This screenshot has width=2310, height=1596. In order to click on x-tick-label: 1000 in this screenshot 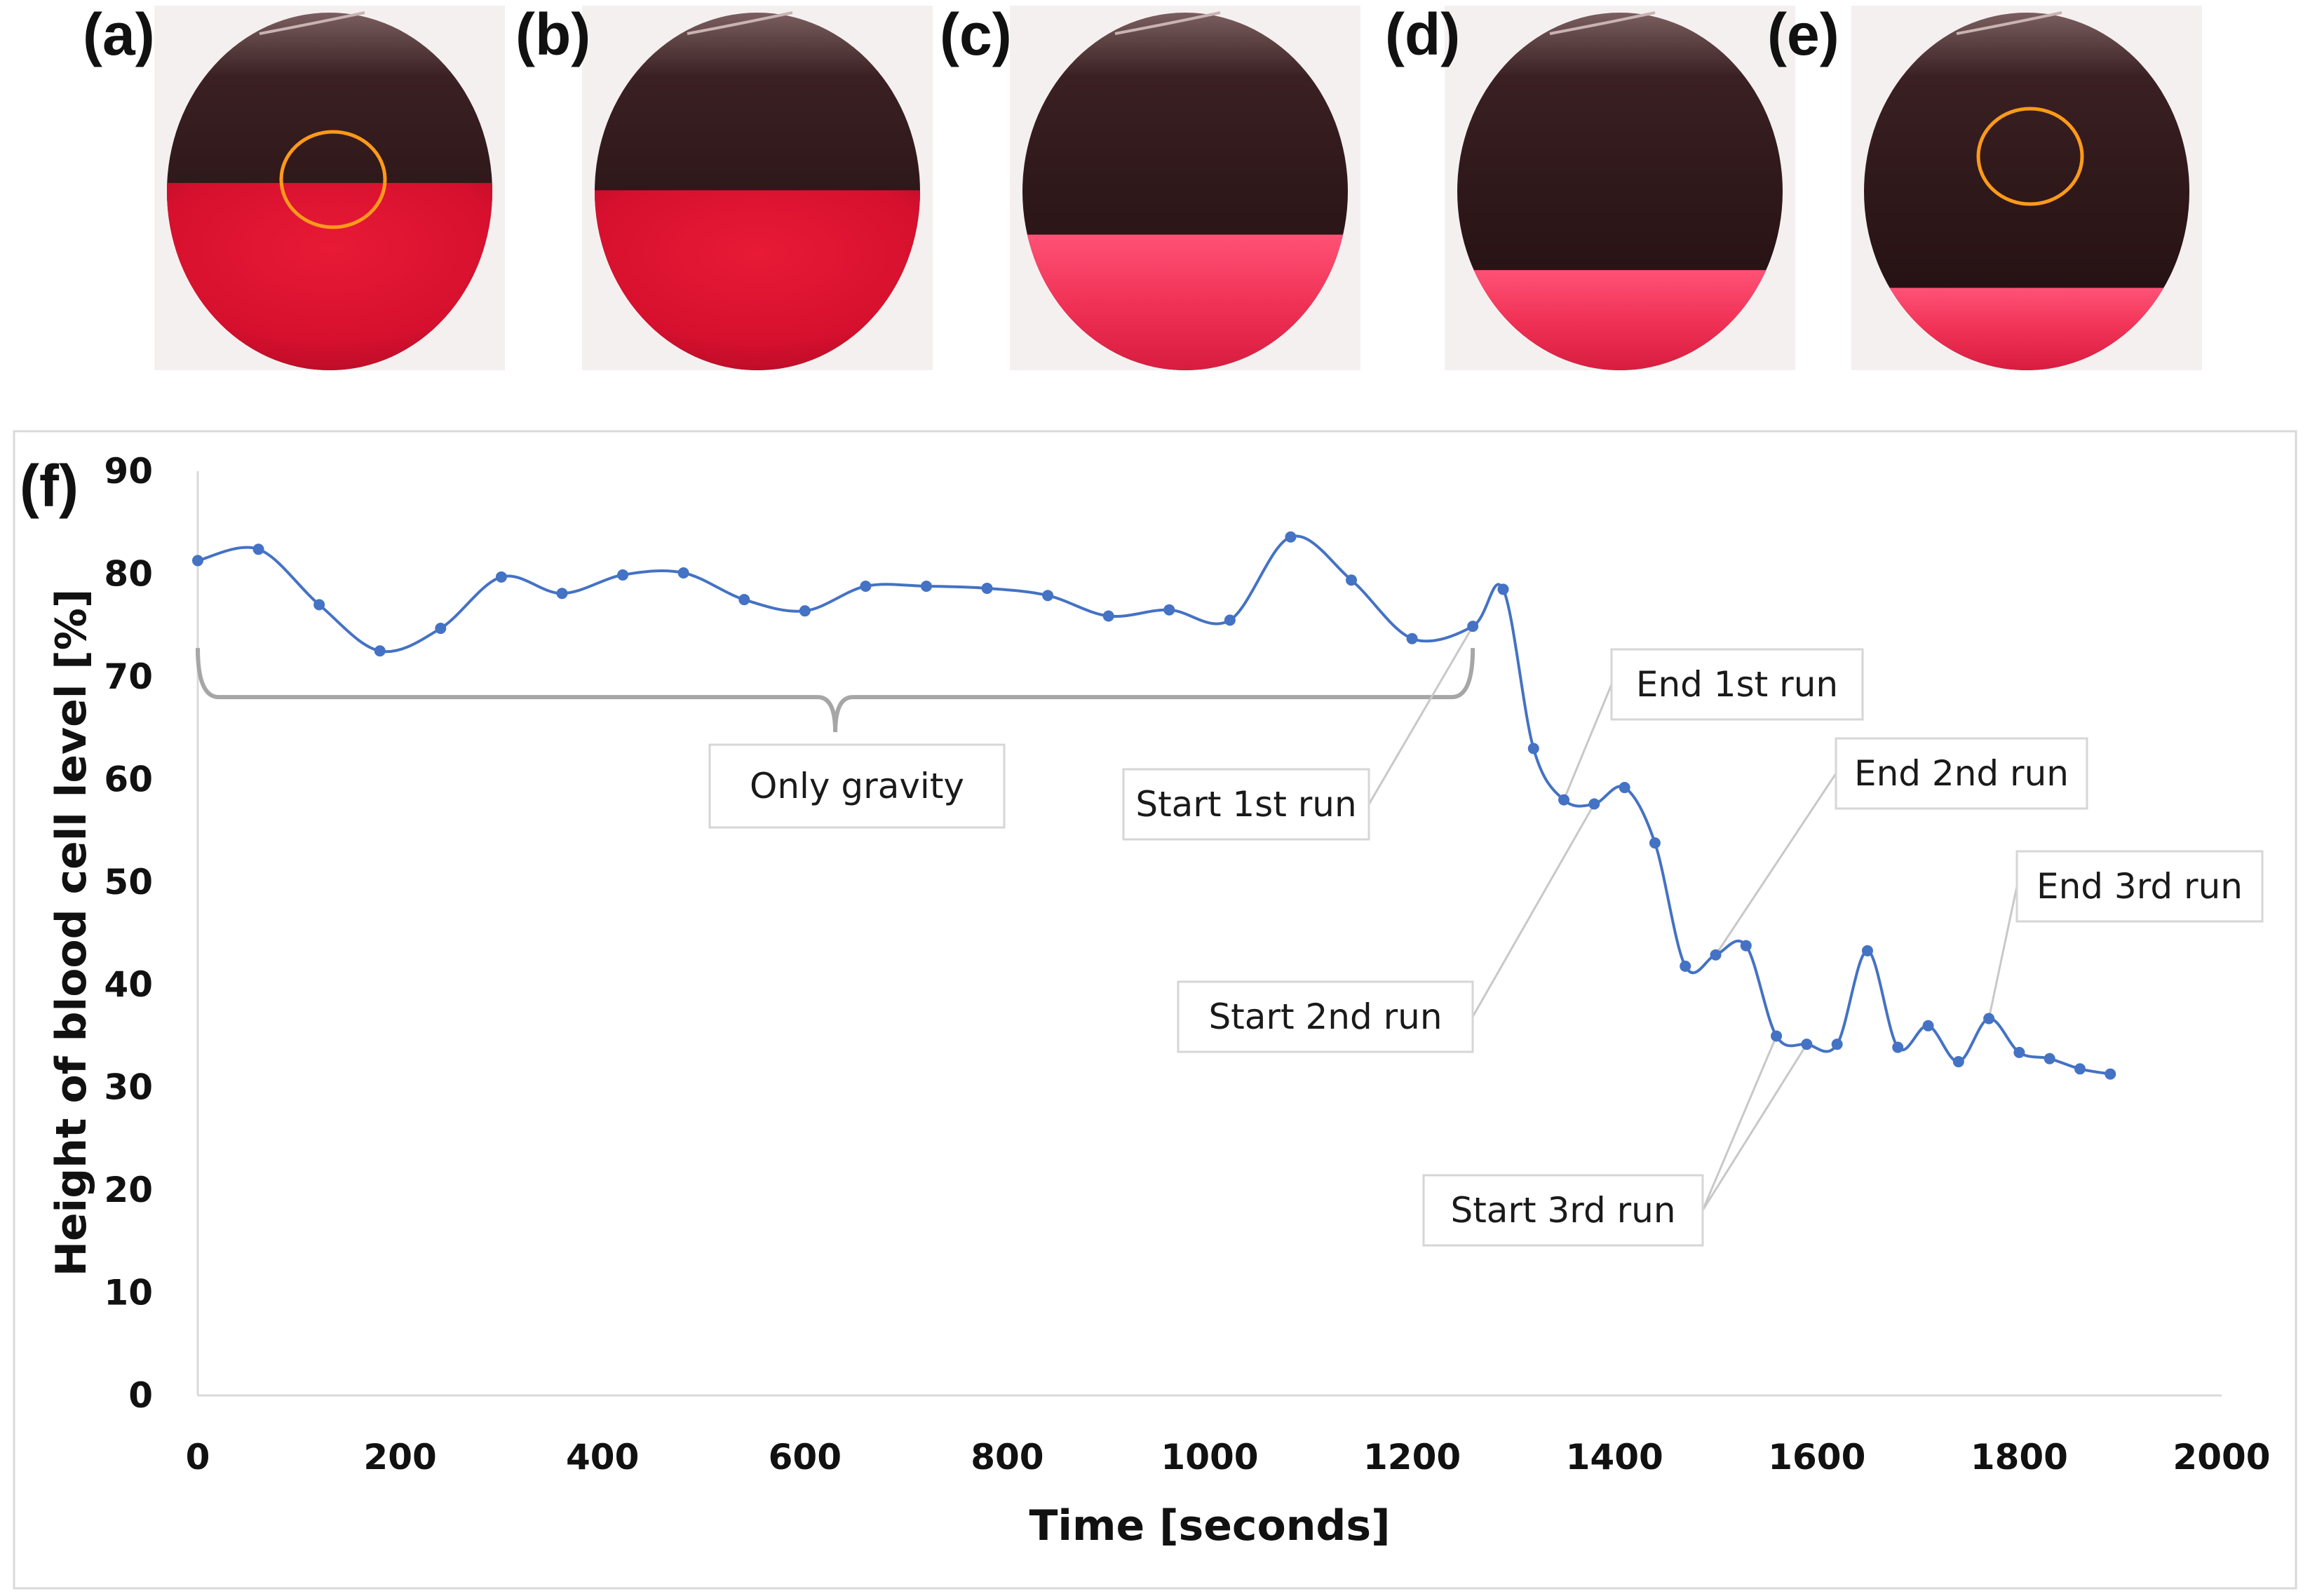, I will do `click(1209, 1457)`.